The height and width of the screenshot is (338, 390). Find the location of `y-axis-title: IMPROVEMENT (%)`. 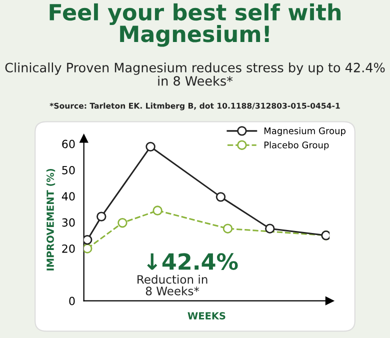

y-axis-title: IMPROVEMENT (%) is located at coordinates (51, 219).